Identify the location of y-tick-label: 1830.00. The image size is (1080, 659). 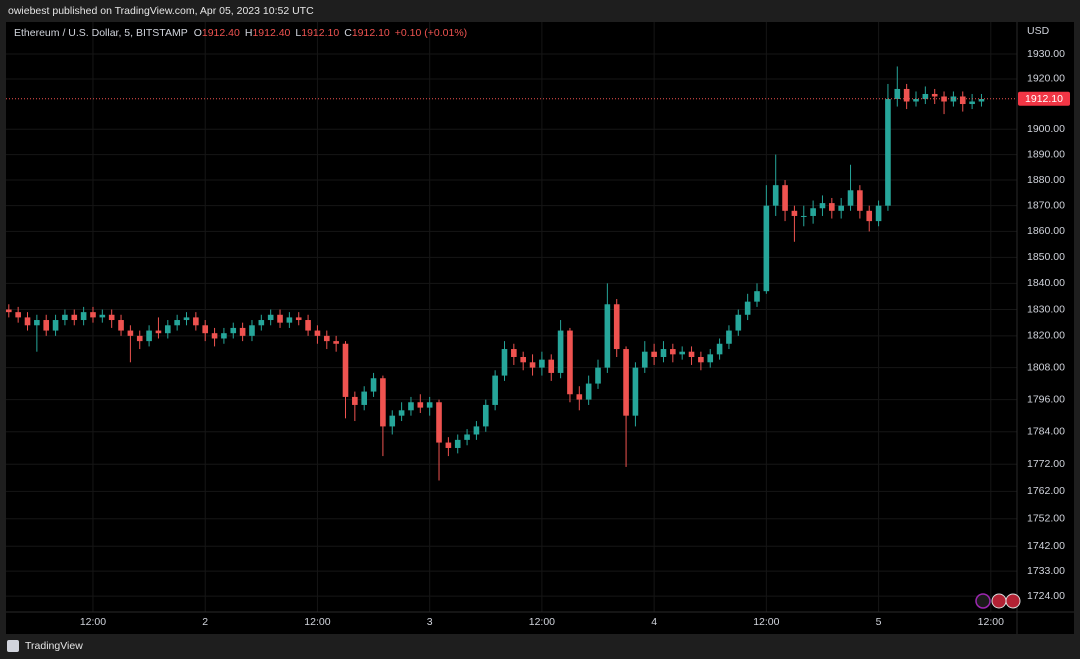
(1046, 309).